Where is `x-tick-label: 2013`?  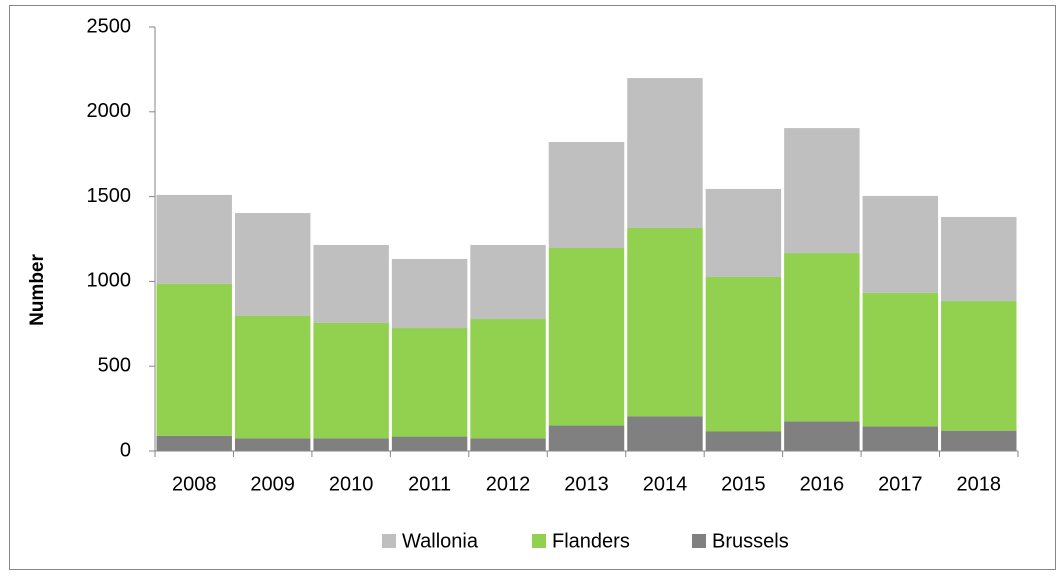
x-tick-label: 2013 is located at coordinates (586, 484).